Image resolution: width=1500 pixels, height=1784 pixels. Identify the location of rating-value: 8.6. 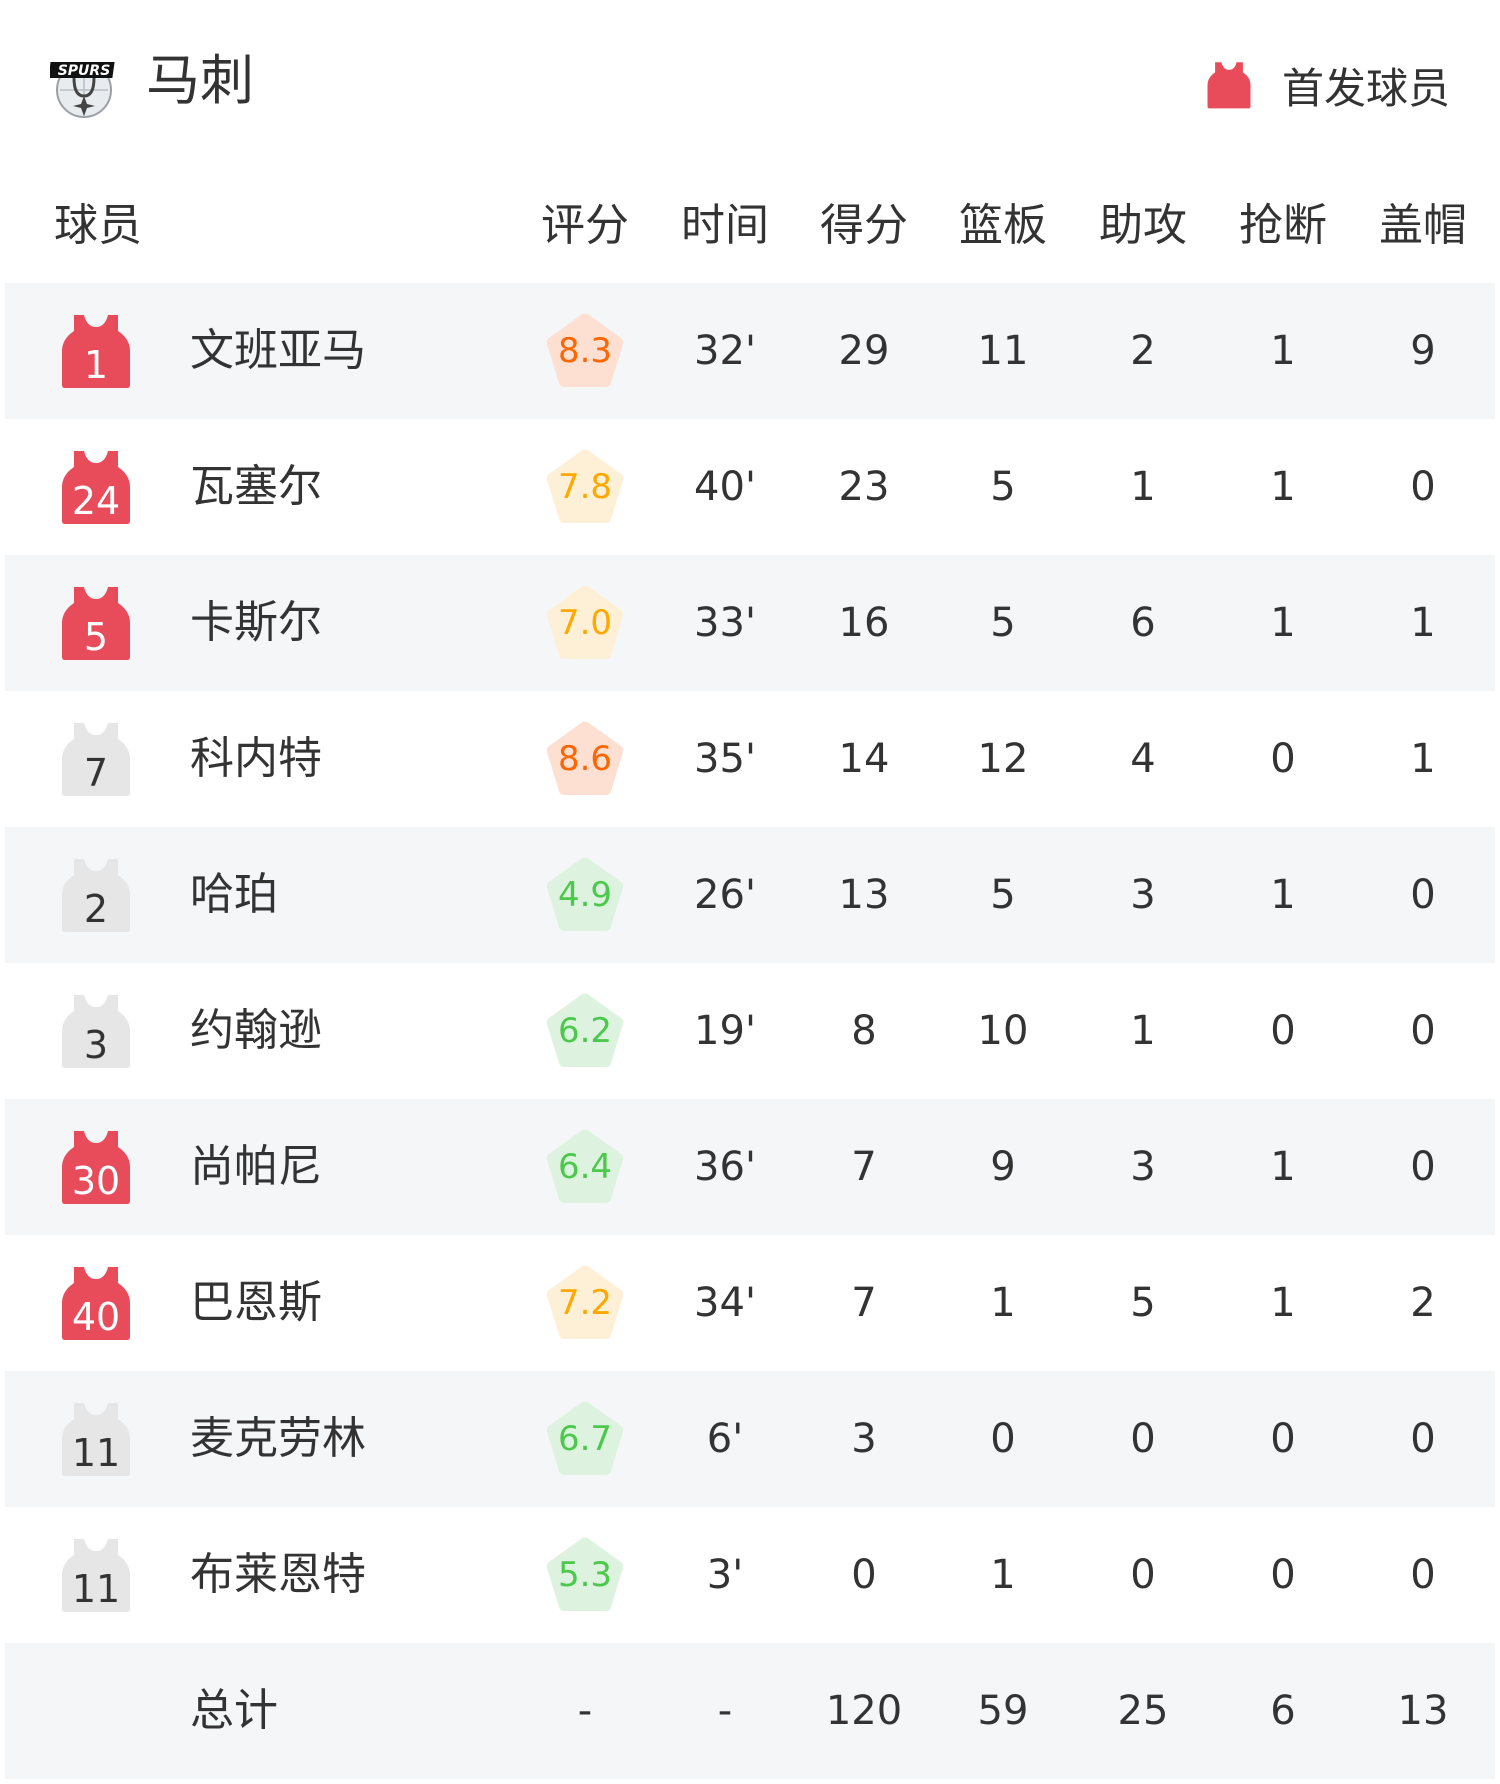
(585, 759).